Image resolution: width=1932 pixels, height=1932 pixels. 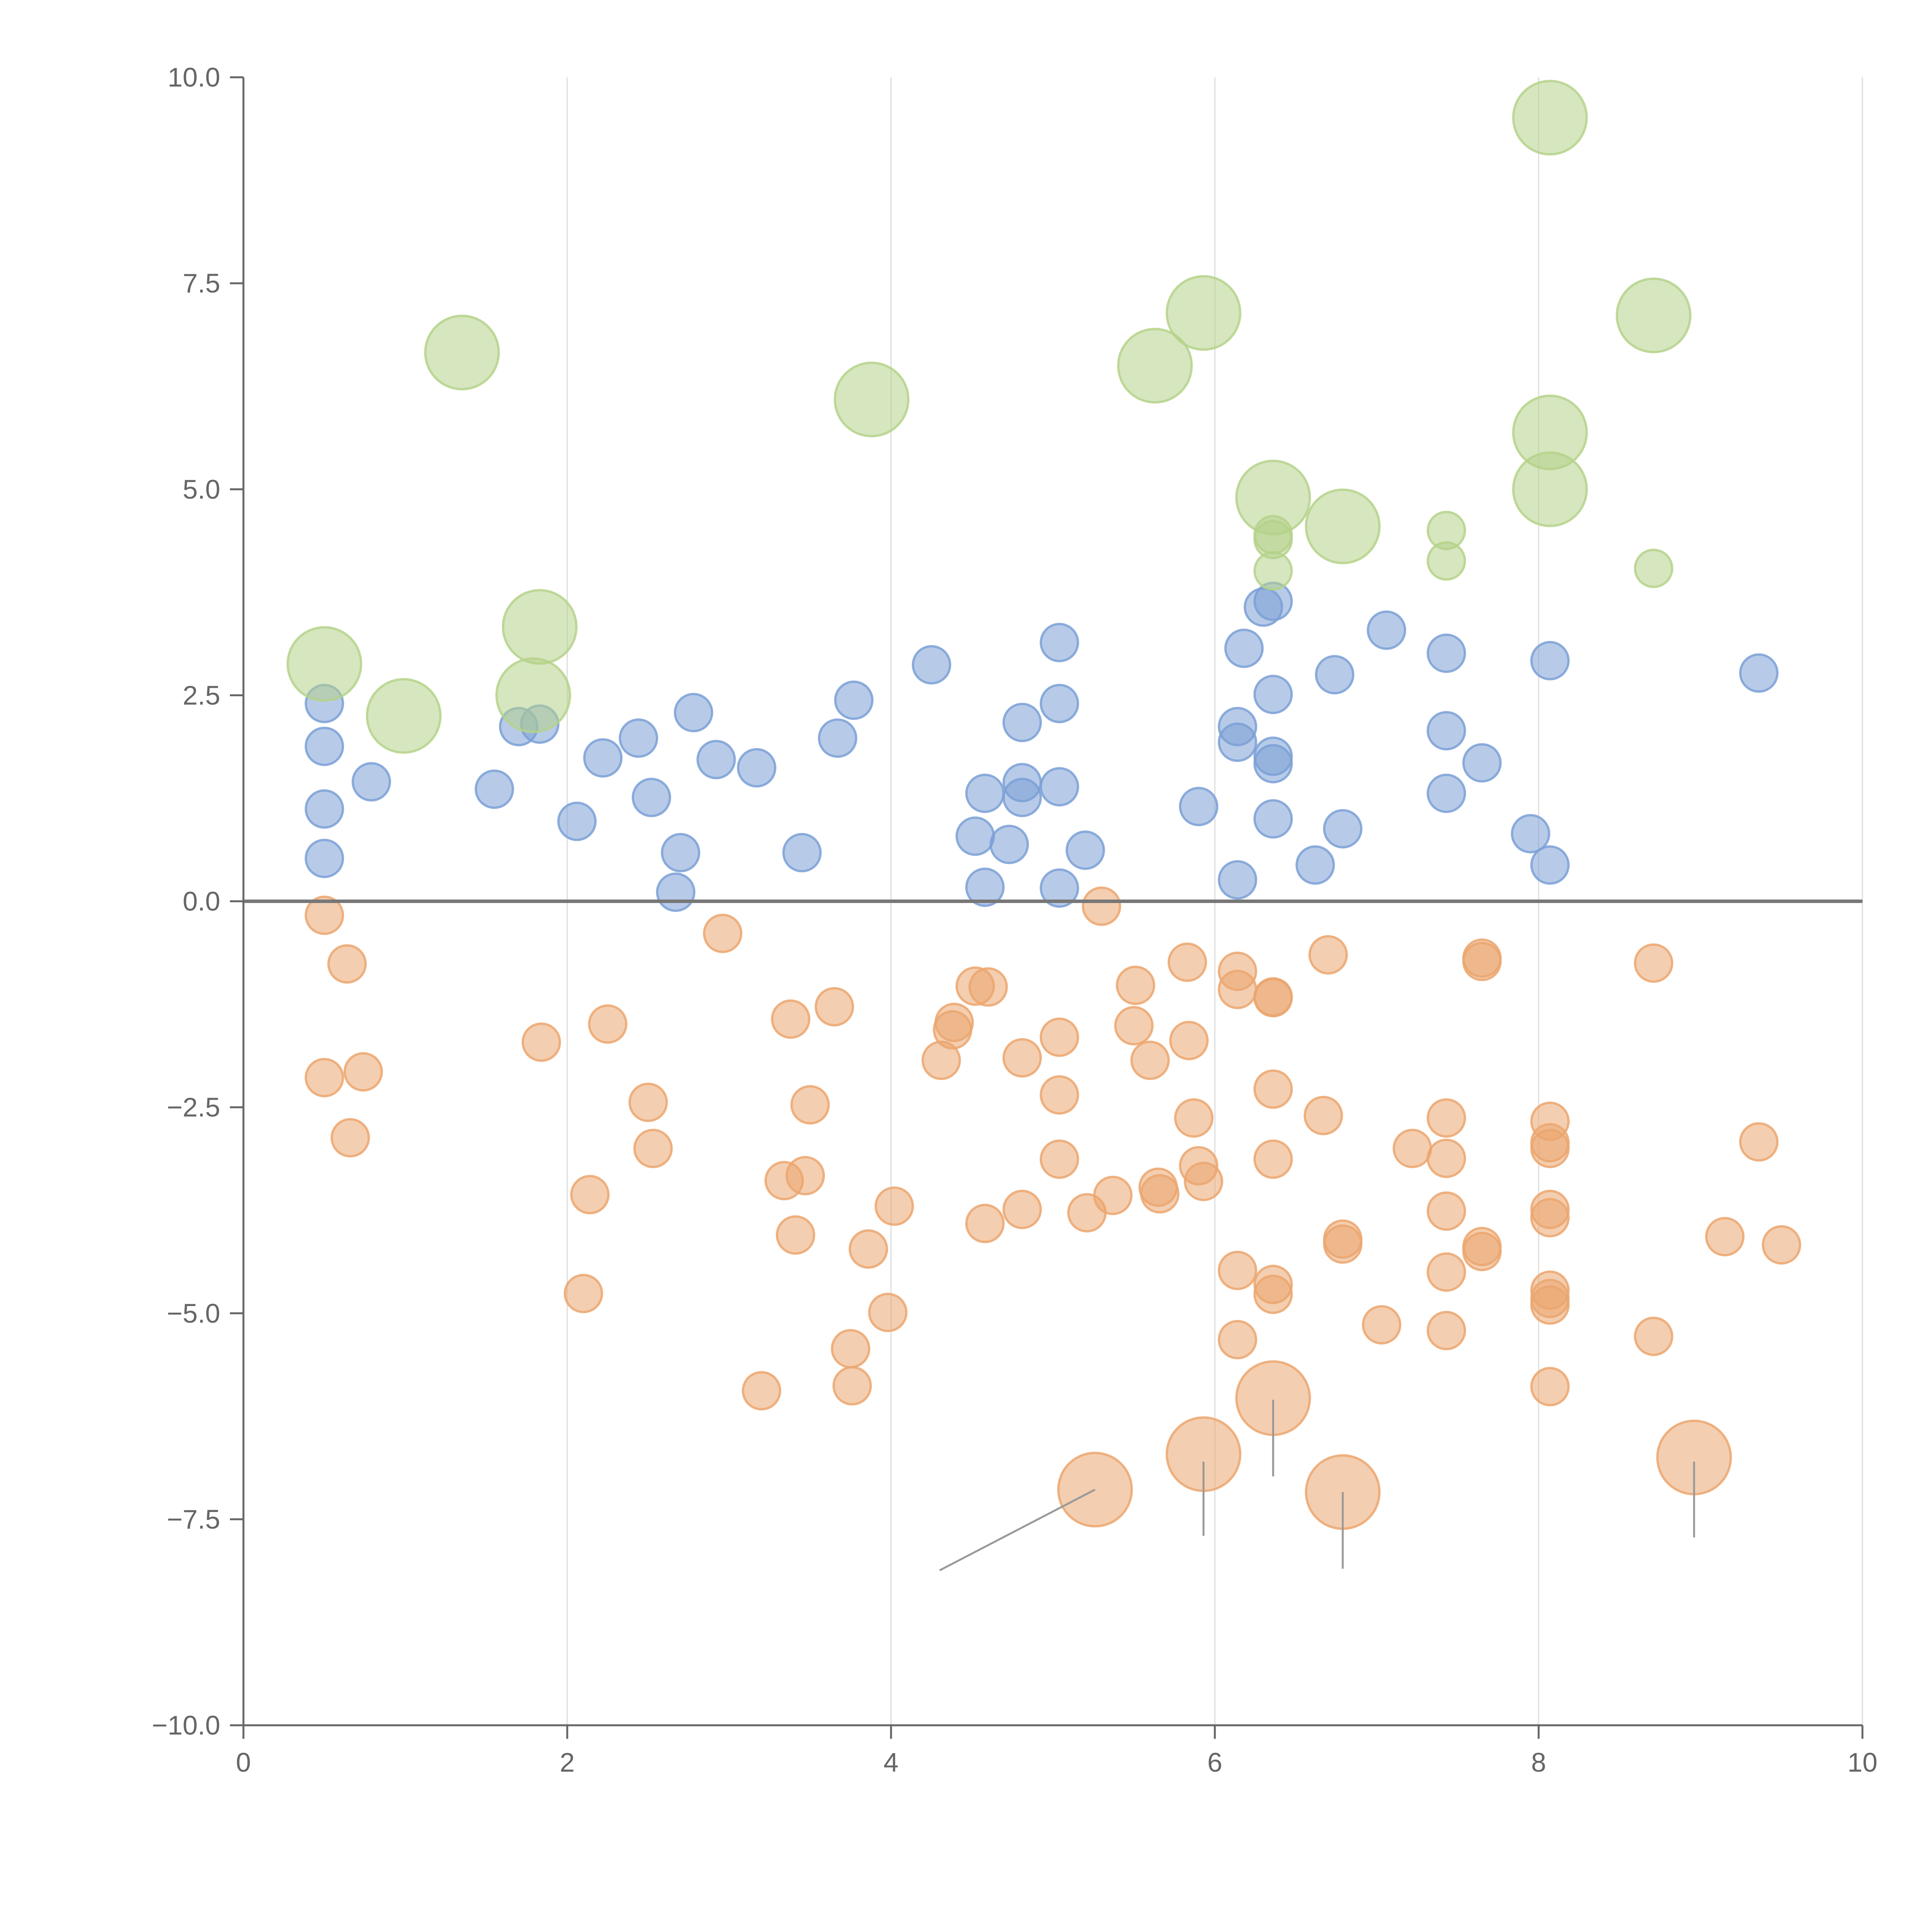 What do you see at coordinates (193, 1313) in the screenshot?
I see `y-tick-label-2: −5.0` at bounding box center [193, 1313].